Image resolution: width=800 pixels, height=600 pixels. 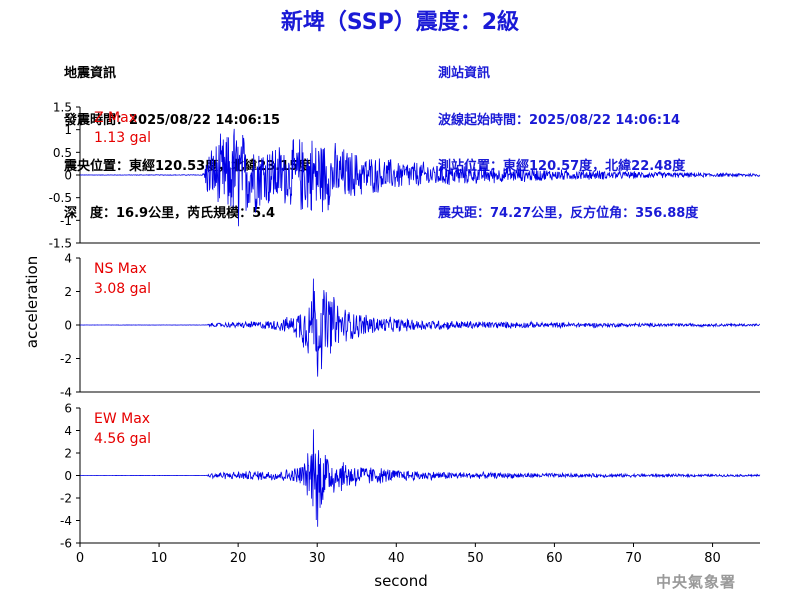 I want to click on max-label-z: Z Max, so click(x=115, y=118).